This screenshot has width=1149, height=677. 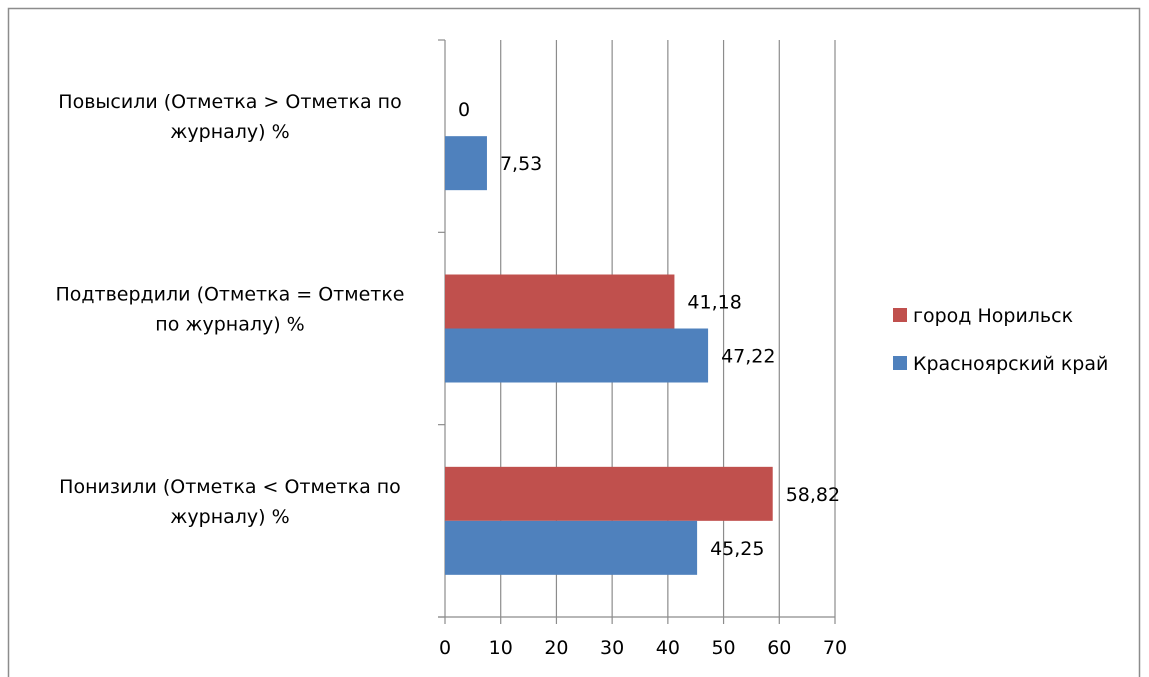 What do you see at coordinates (230, 487) in the screenshot?
I see `category-label: Понизили (Отметка < Отметка по` at bounding box center [230, 487].